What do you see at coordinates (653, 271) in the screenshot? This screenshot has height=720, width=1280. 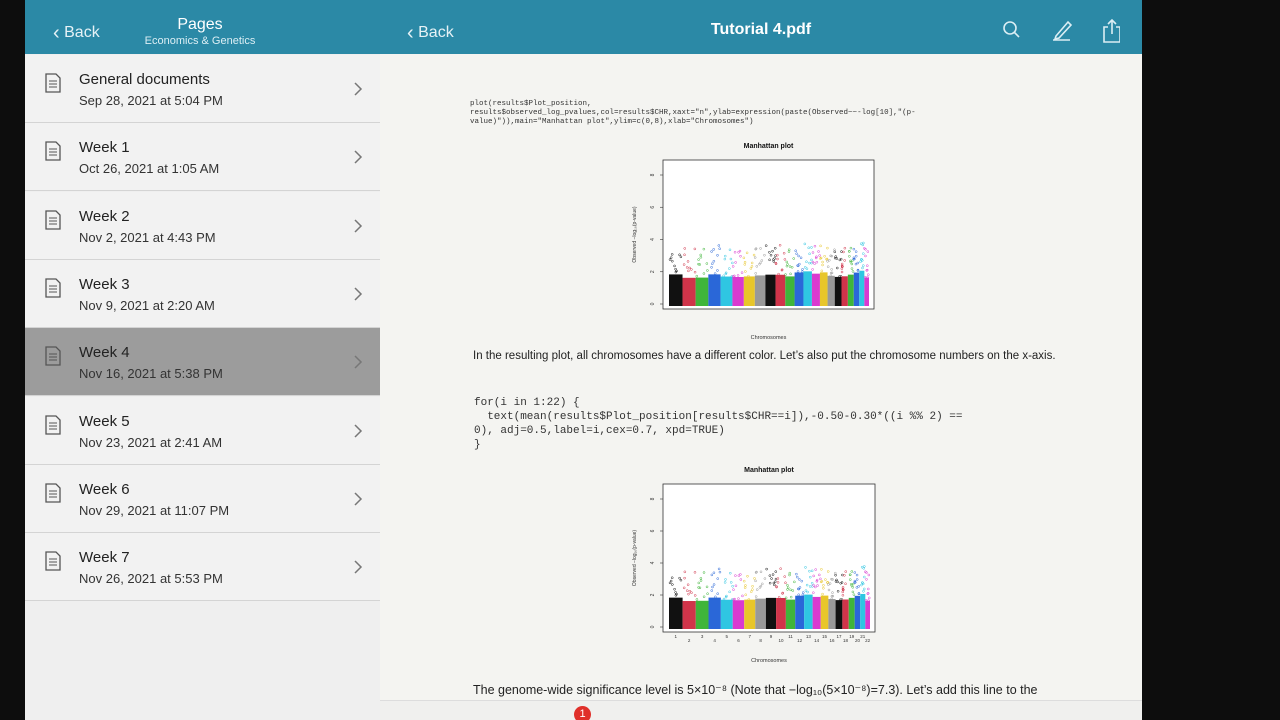 I see `y-tick-label: 2` at bounding box center [653, 271].